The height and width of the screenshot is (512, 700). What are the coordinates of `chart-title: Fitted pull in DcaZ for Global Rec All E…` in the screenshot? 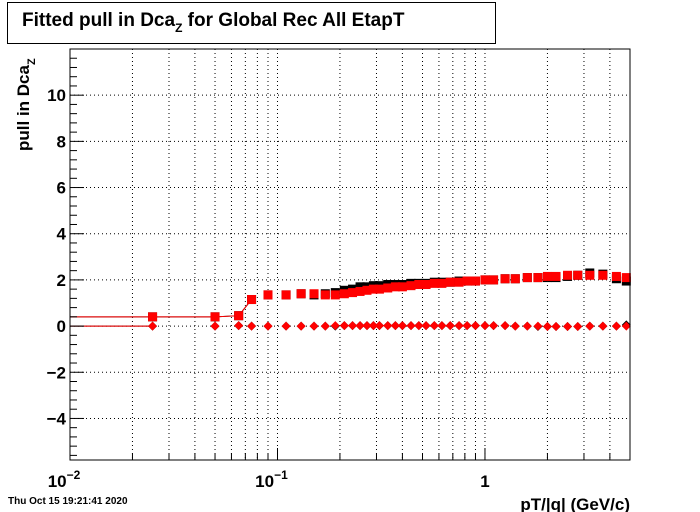 It's located at (213, 22).